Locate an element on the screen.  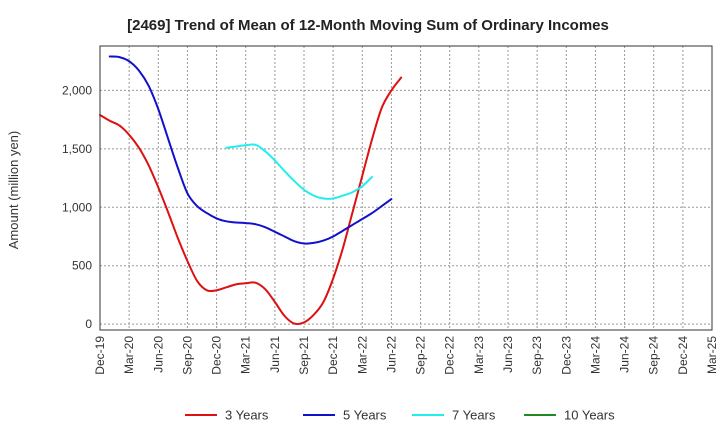
y-tick-label: 1,000 is located at coordinates (77, 207).